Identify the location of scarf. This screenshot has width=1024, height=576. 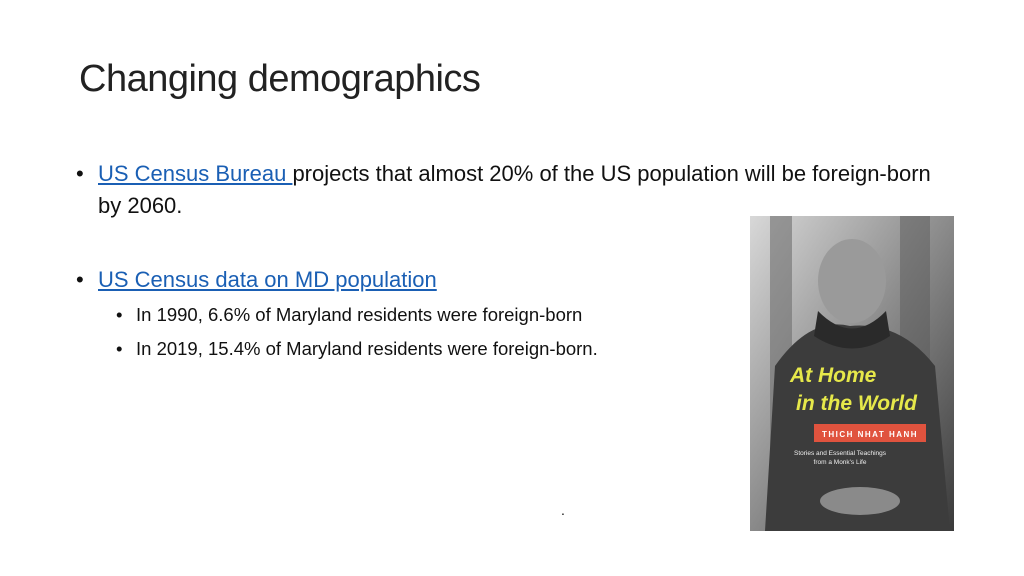
(852, 330).